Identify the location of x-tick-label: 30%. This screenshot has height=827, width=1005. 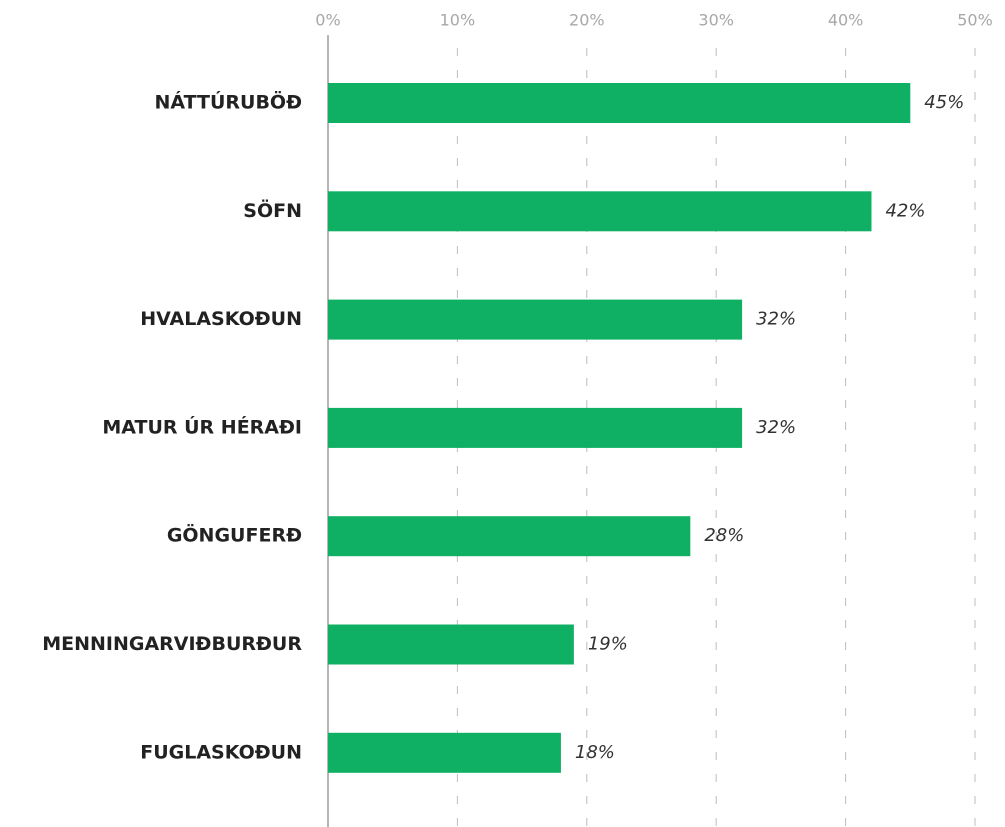
(716, 20).